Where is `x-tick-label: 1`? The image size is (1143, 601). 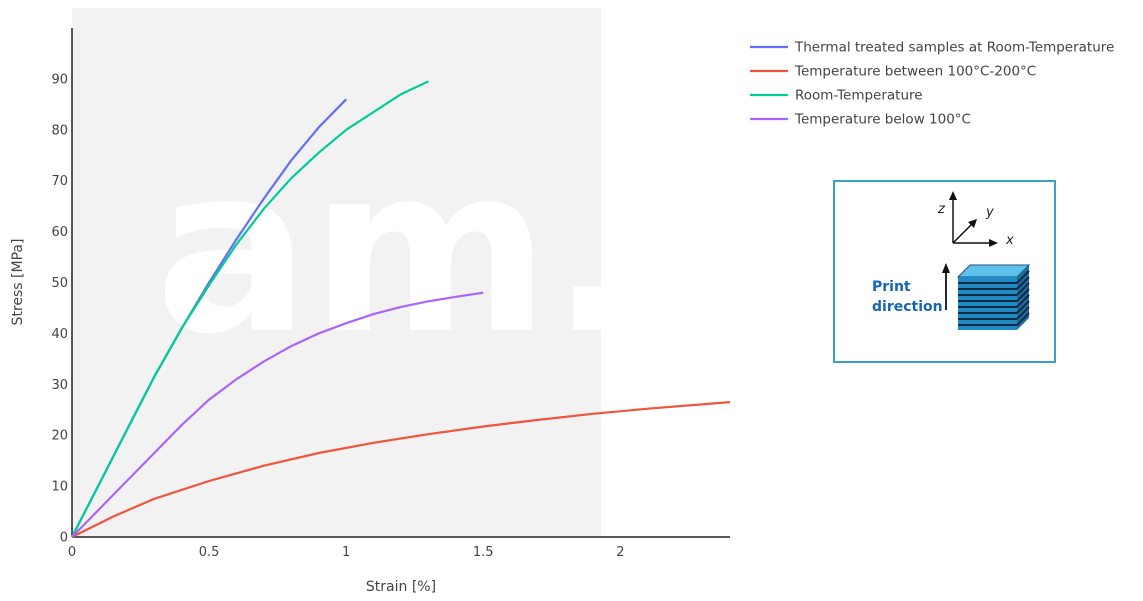
x-tick-label: 1 is located at coordinates (346, 552).